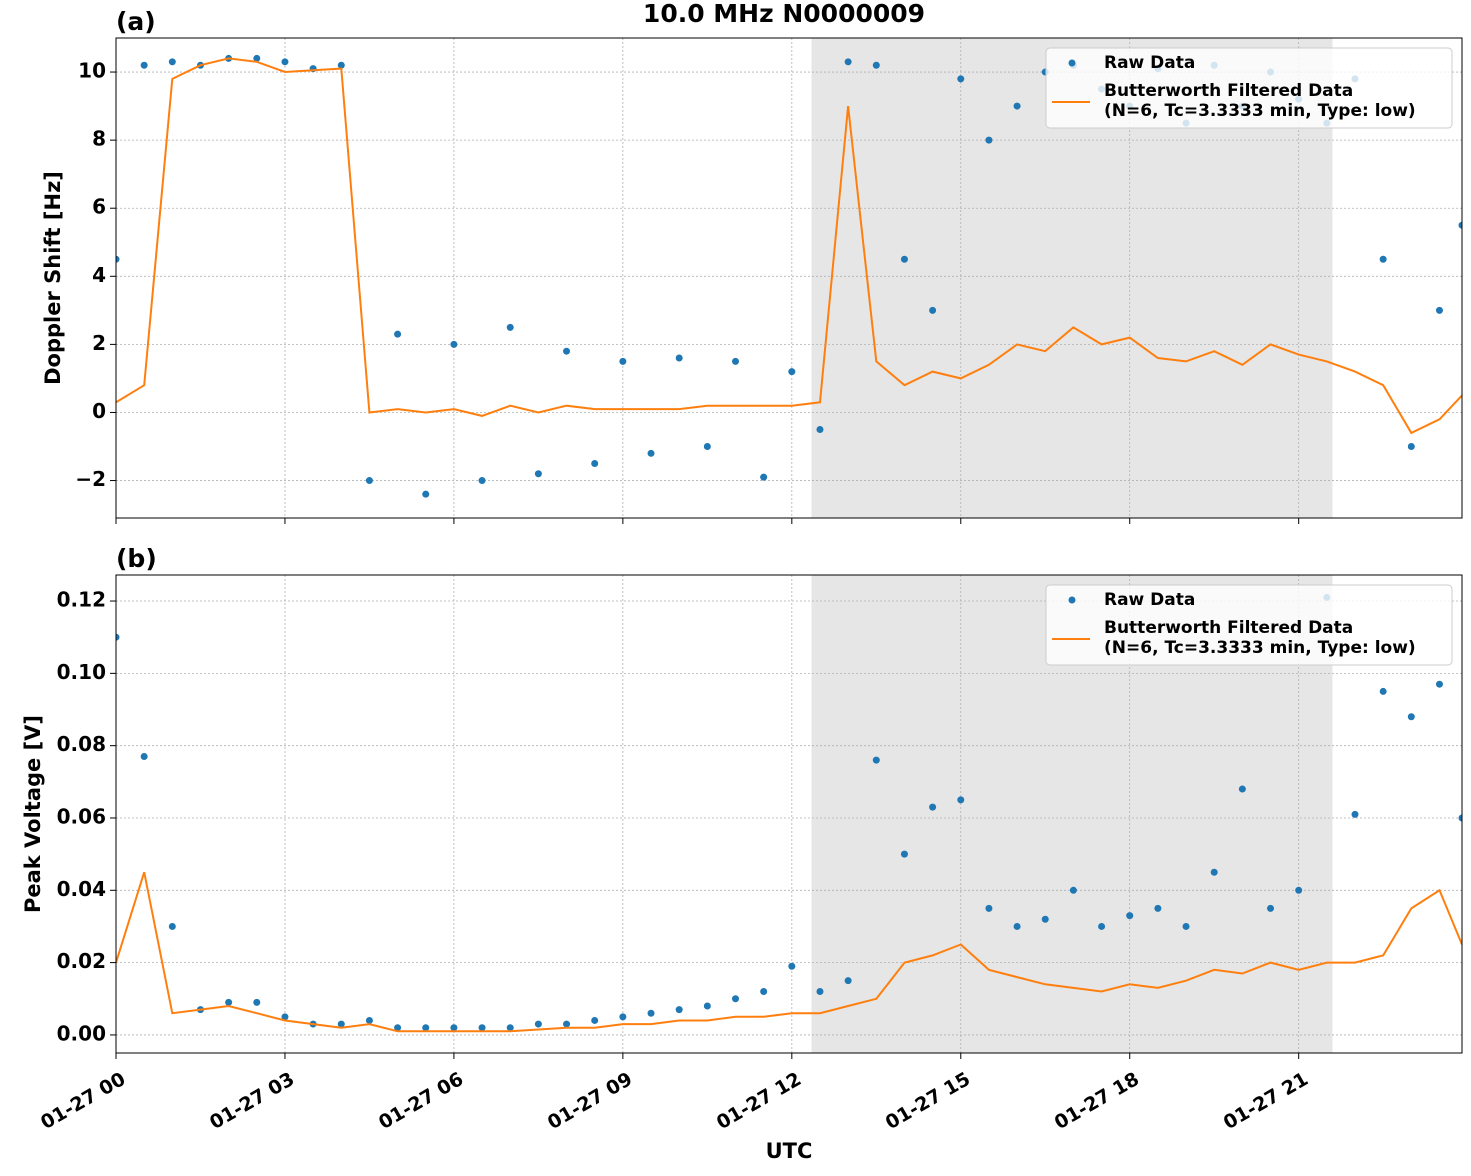 This screenshot has width=1471, height=1176. What do you see at coordinates (99, 275) in the screenshot?
I see `y-tick-label: 4` at bounding box center [99, 275].